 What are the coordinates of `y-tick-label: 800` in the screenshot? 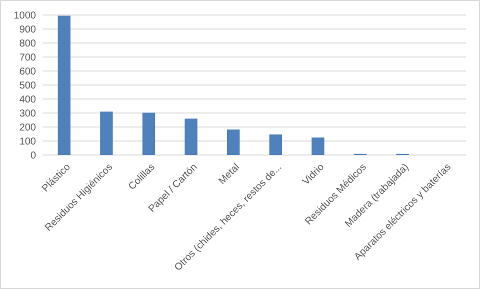 It's located at (27, 44).